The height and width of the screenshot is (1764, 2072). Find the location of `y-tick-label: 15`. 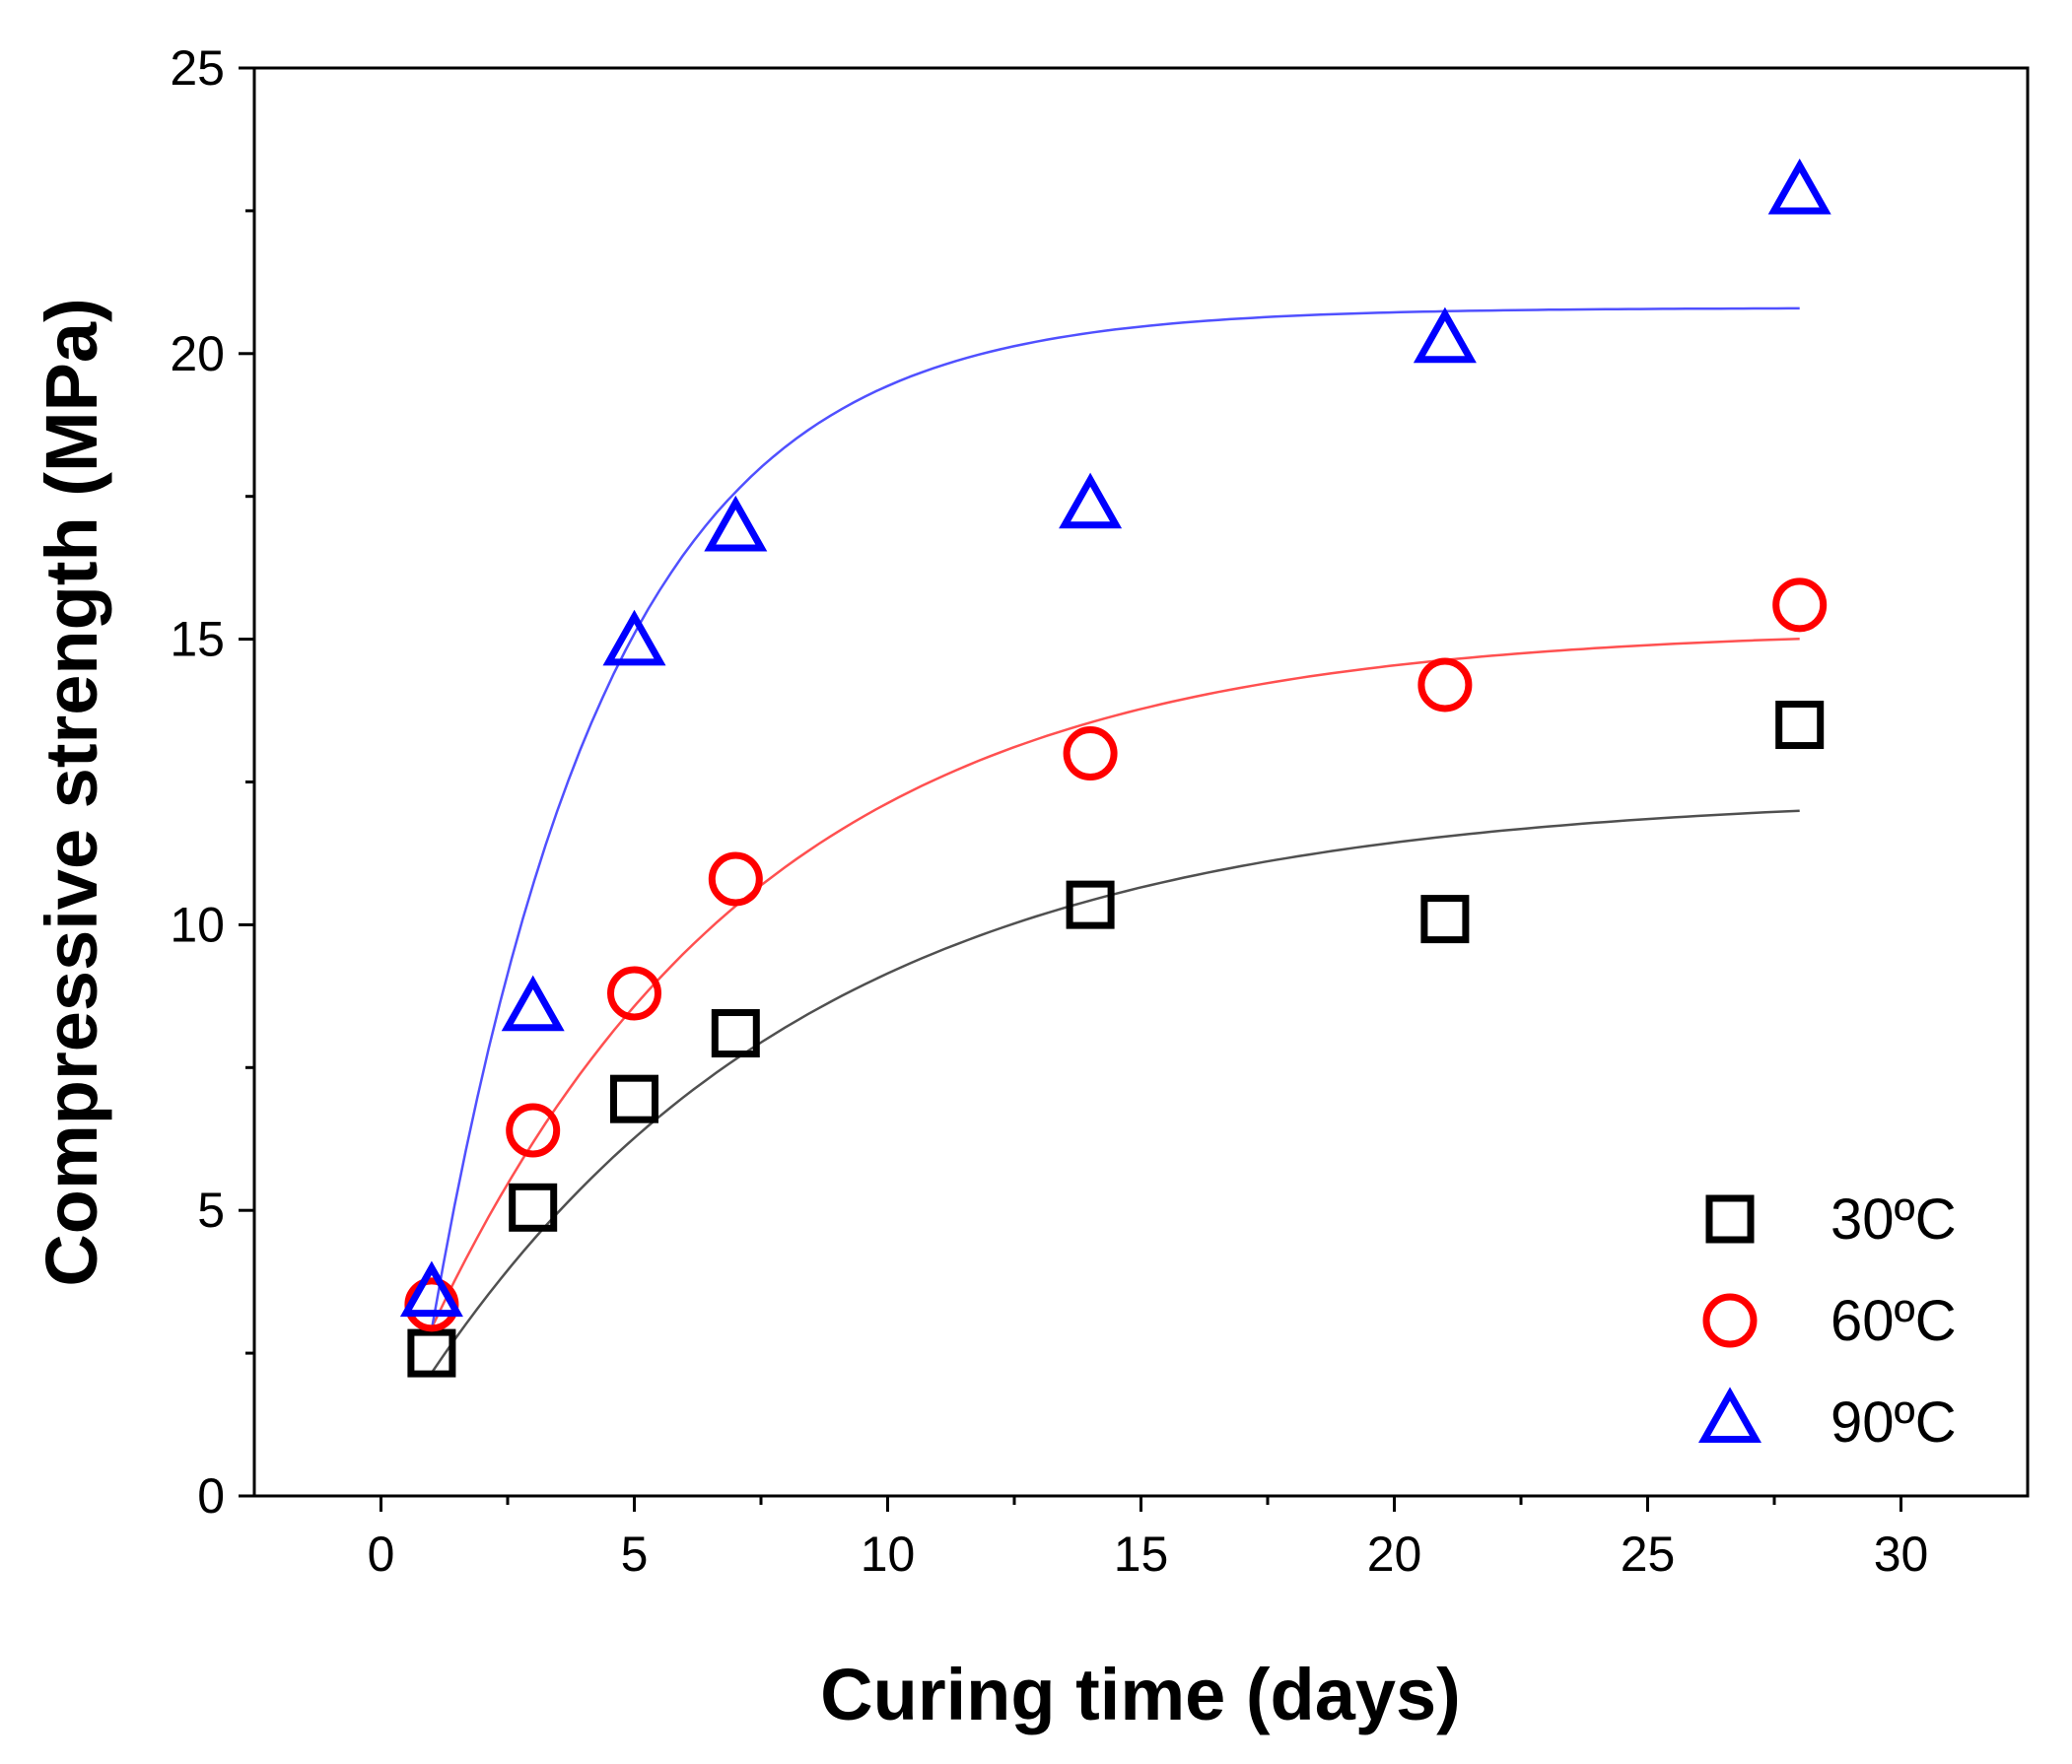

y-tick-label: 15 is located at coordinates (197, 639).